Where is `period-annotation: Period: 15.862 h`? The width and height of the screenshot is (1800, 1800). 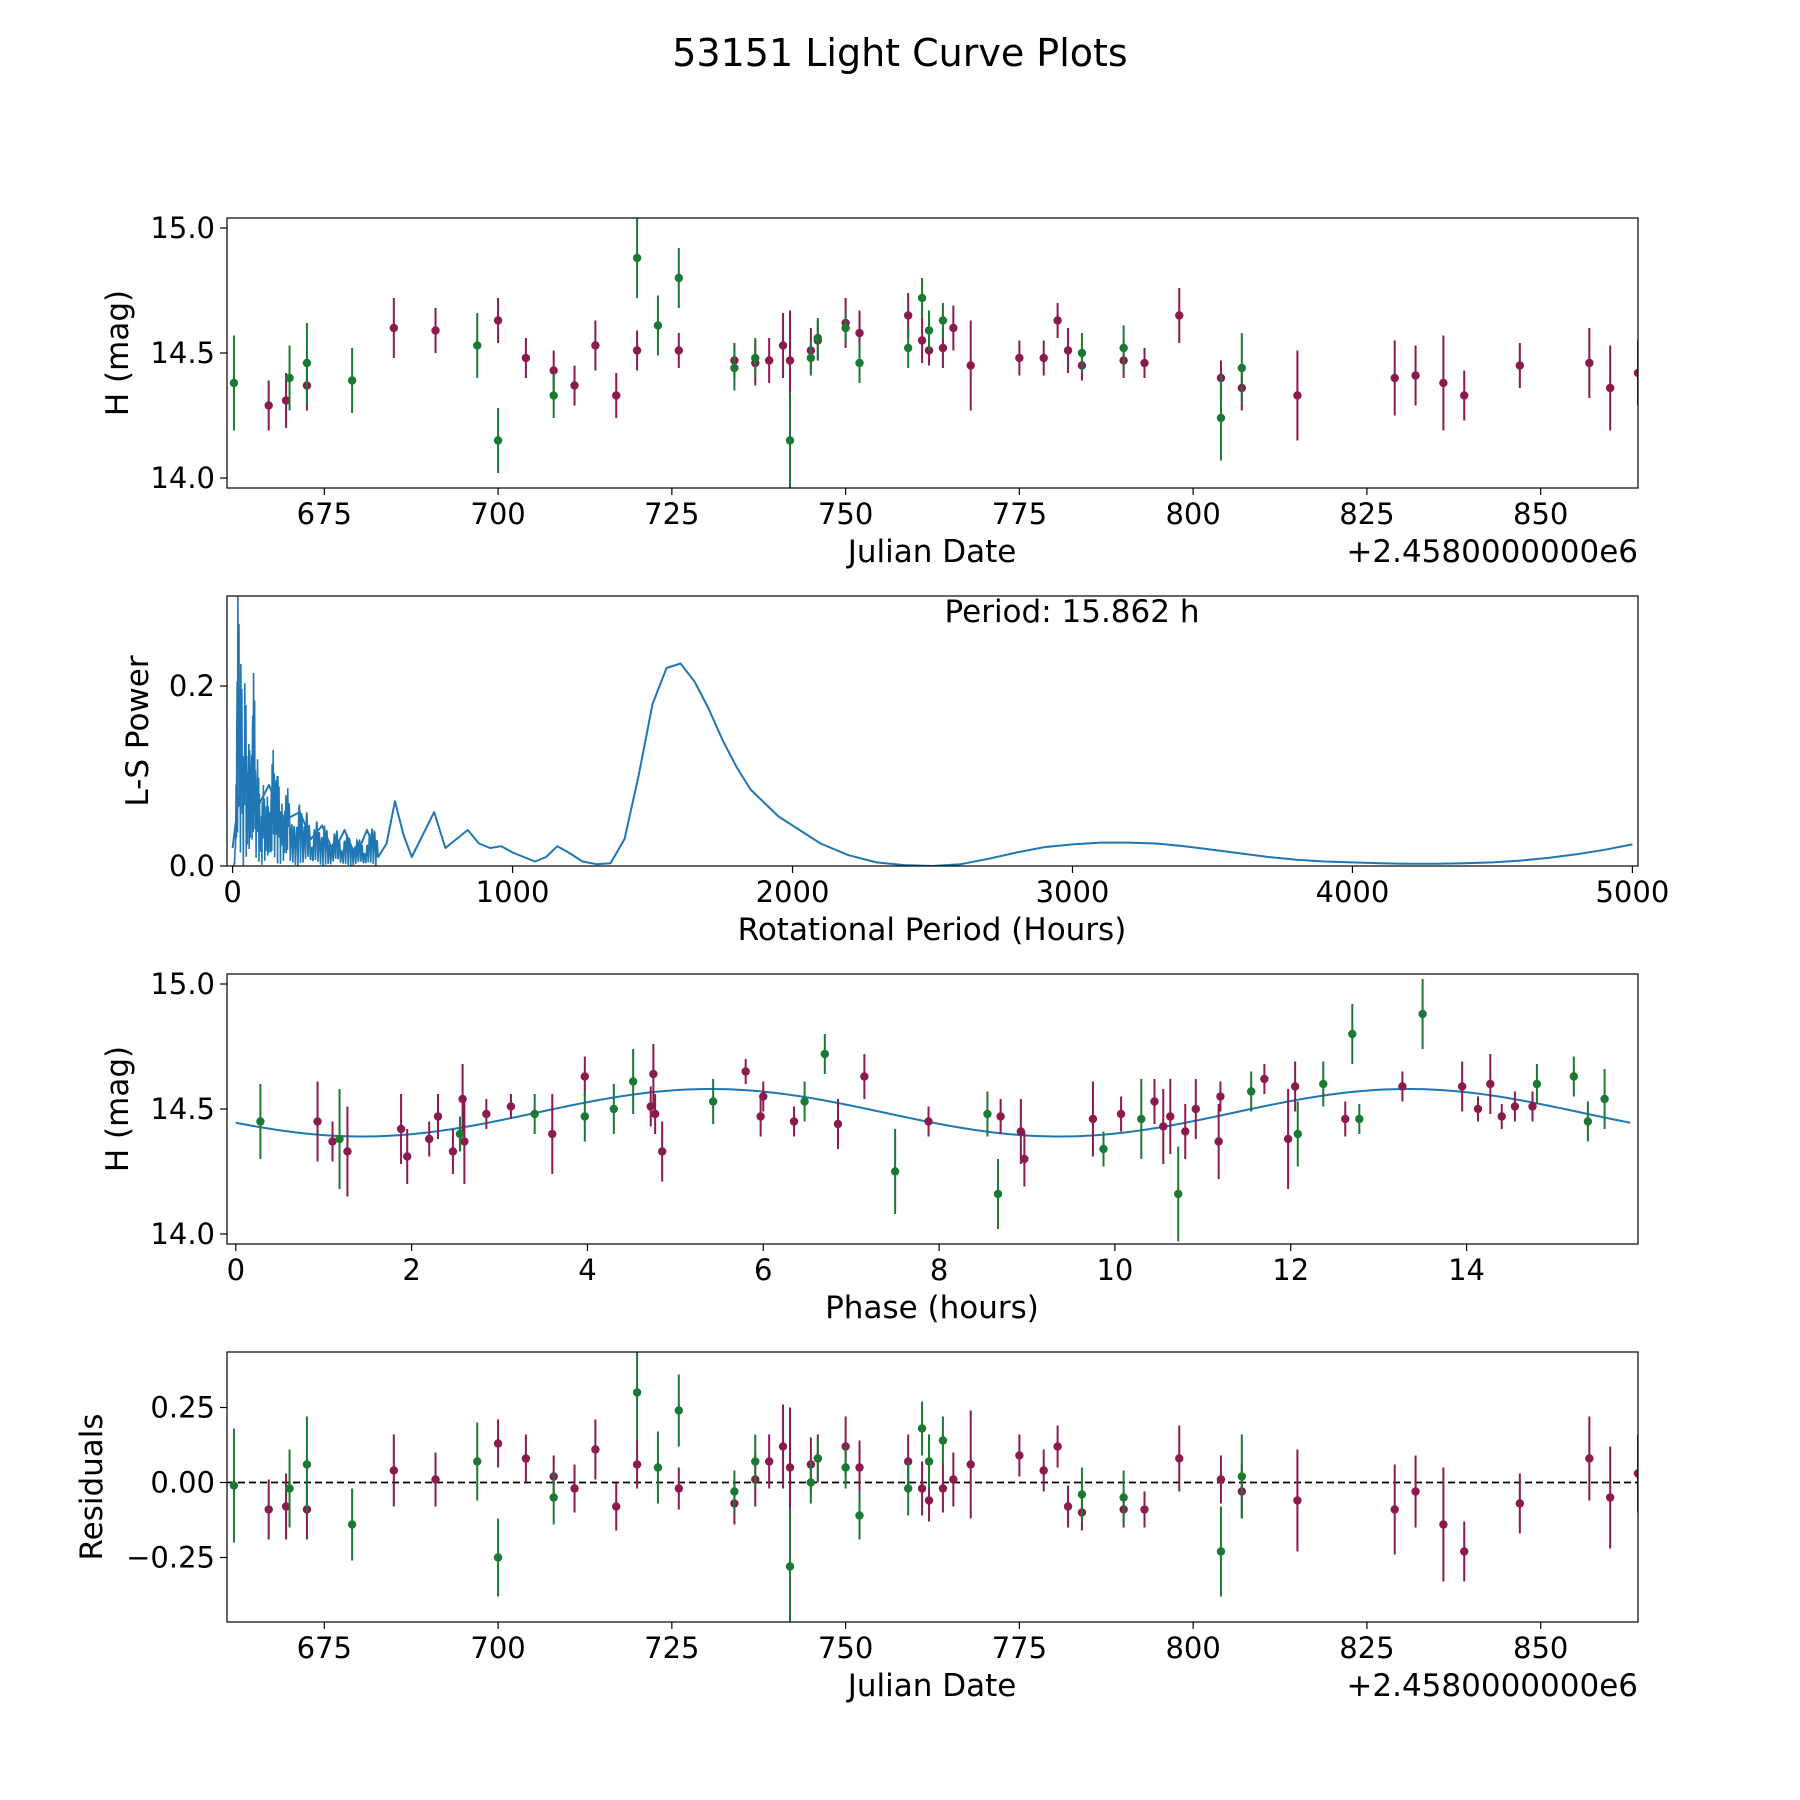
period-annotation: Period: 15.862 h is located at coordinates (1072, 612).